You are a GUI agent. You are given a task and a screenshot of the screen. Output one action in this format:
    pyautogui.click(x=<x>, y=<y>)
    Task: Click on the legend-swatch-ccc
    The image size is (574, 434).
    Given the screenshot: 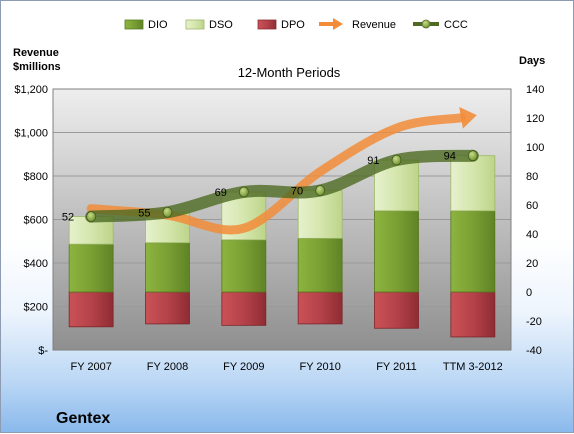 What is the action you would take?
    pyautogui.click(x=426, y=24)
    